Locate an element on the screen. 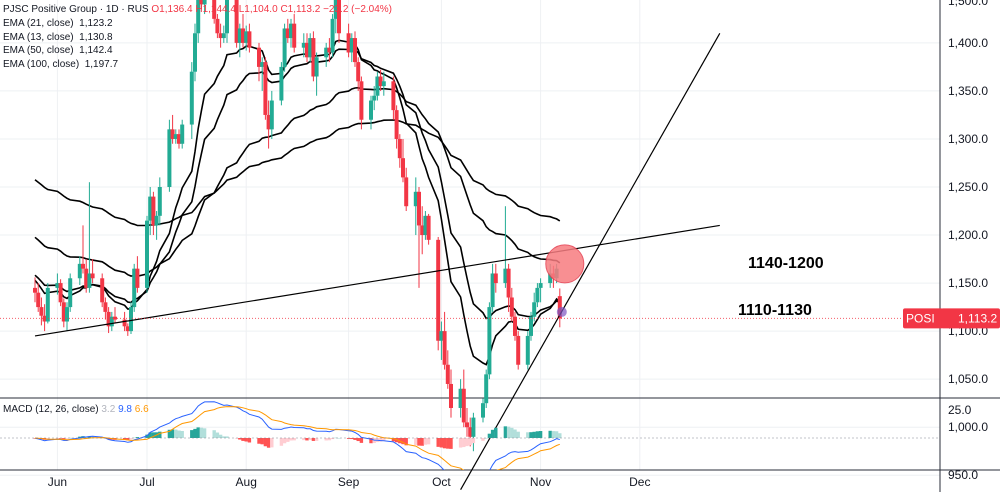 The image size is (1000, 497). support-zone-marker is located at coordinates (561, 311).